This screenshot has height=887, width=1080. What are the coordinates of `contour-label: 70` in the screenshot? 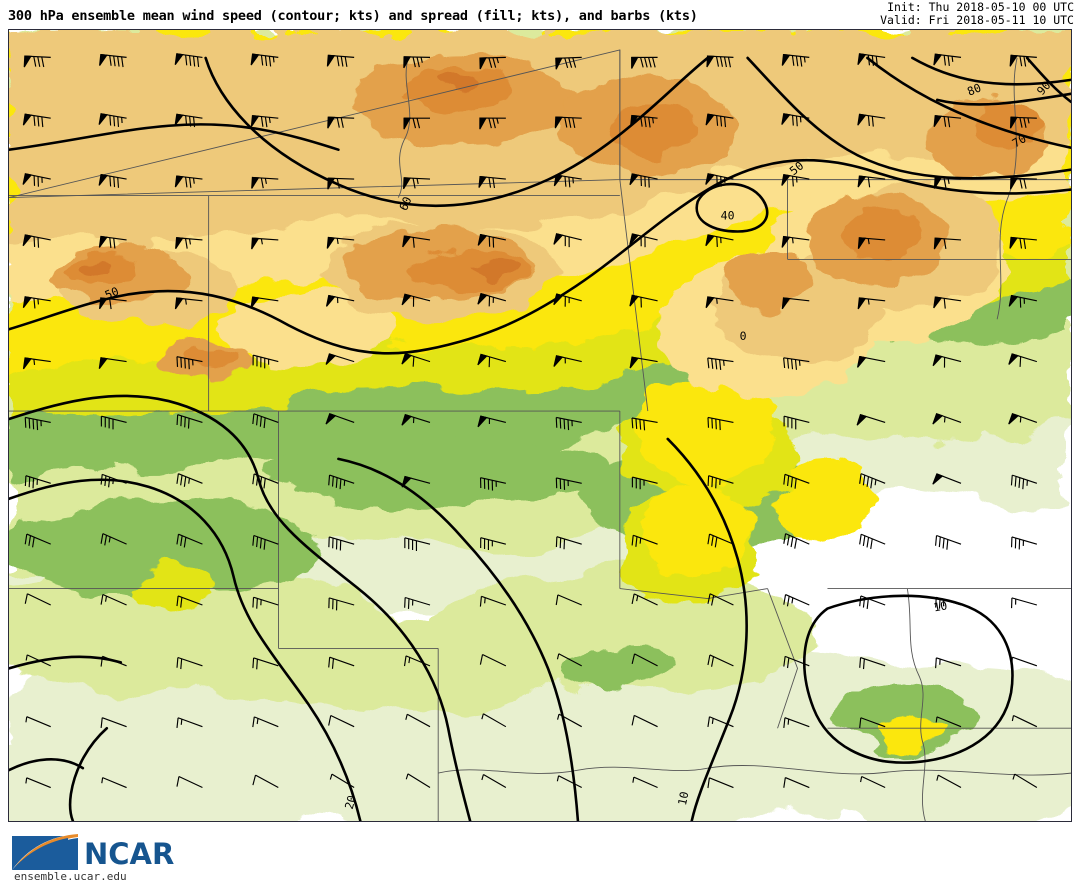 It's located at (1019, 140).